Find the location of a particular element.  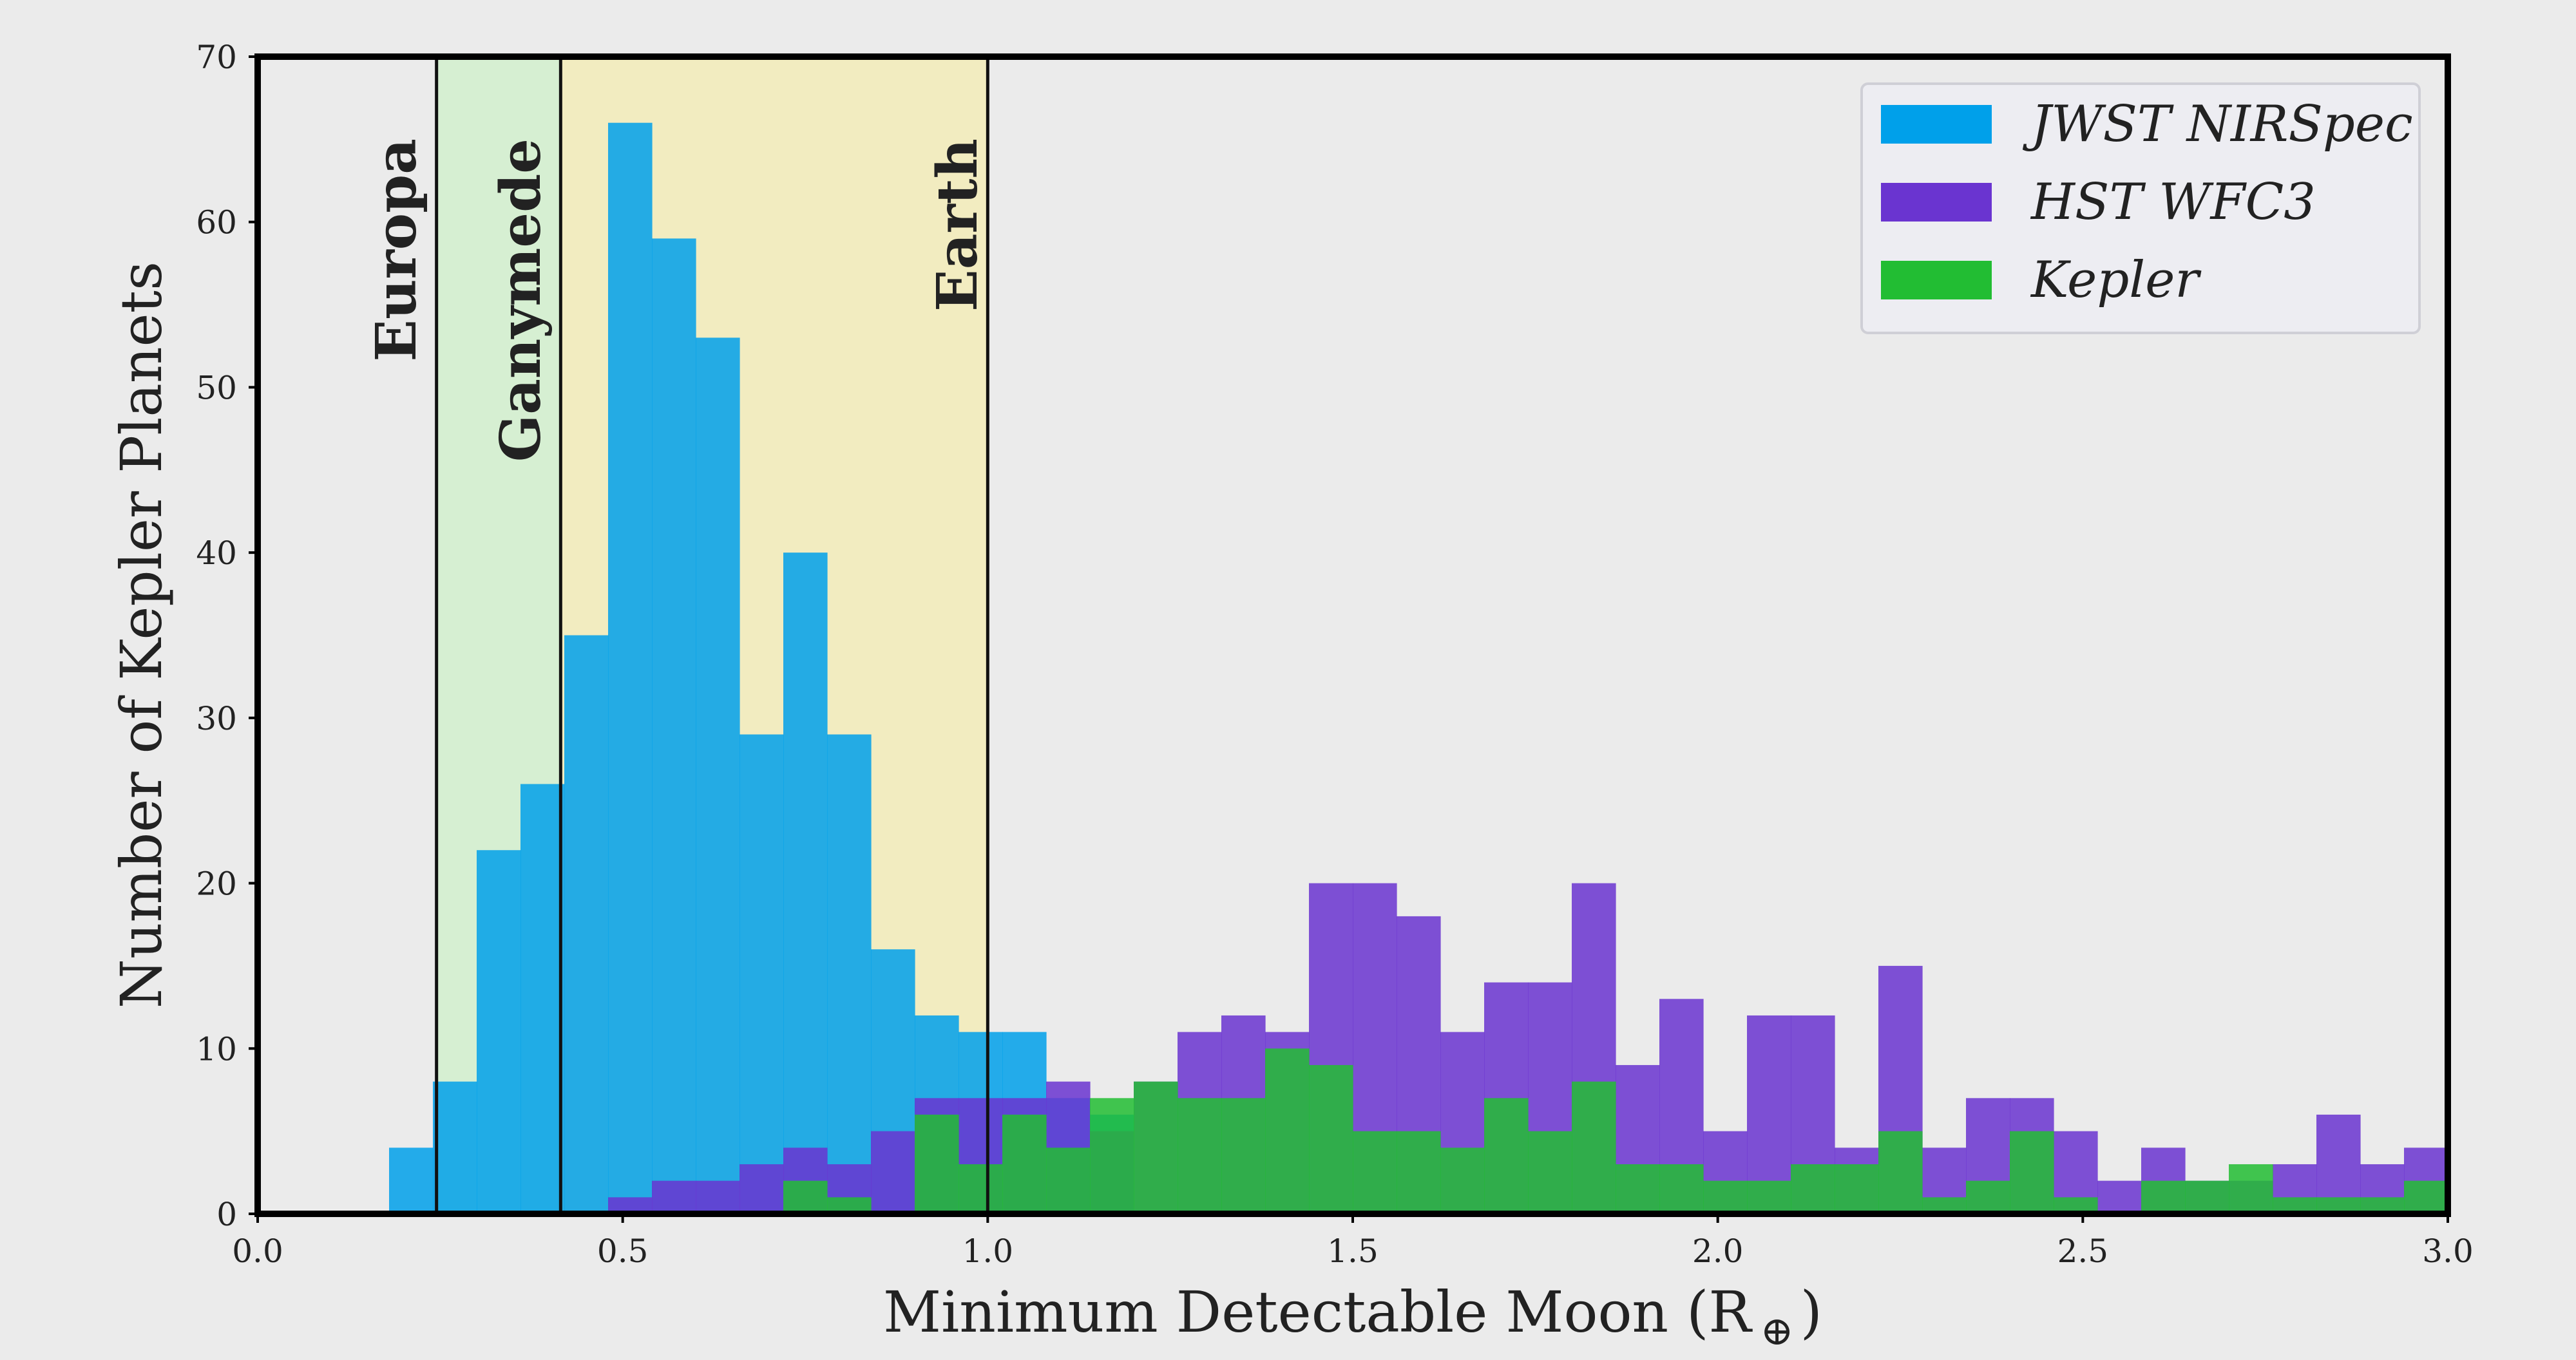

y-axis-label: Number of Kepler Planets is located at coordinates (141, 634).